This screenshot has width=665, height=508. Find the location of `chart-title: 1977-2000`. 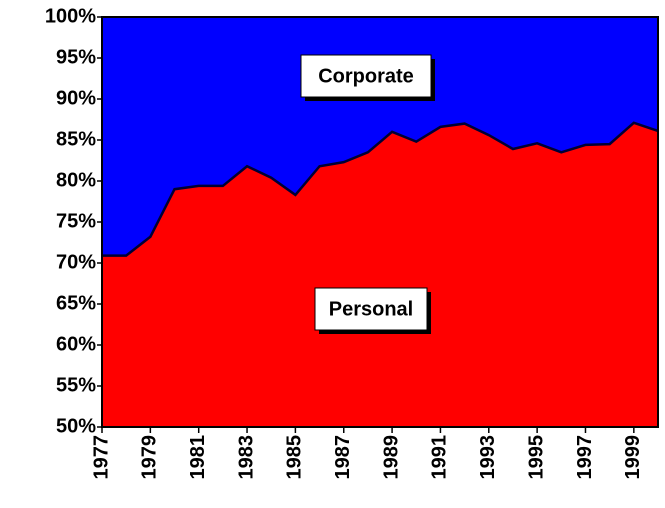

chart-title: 1977-2000 is located at coordinates (380, 1).